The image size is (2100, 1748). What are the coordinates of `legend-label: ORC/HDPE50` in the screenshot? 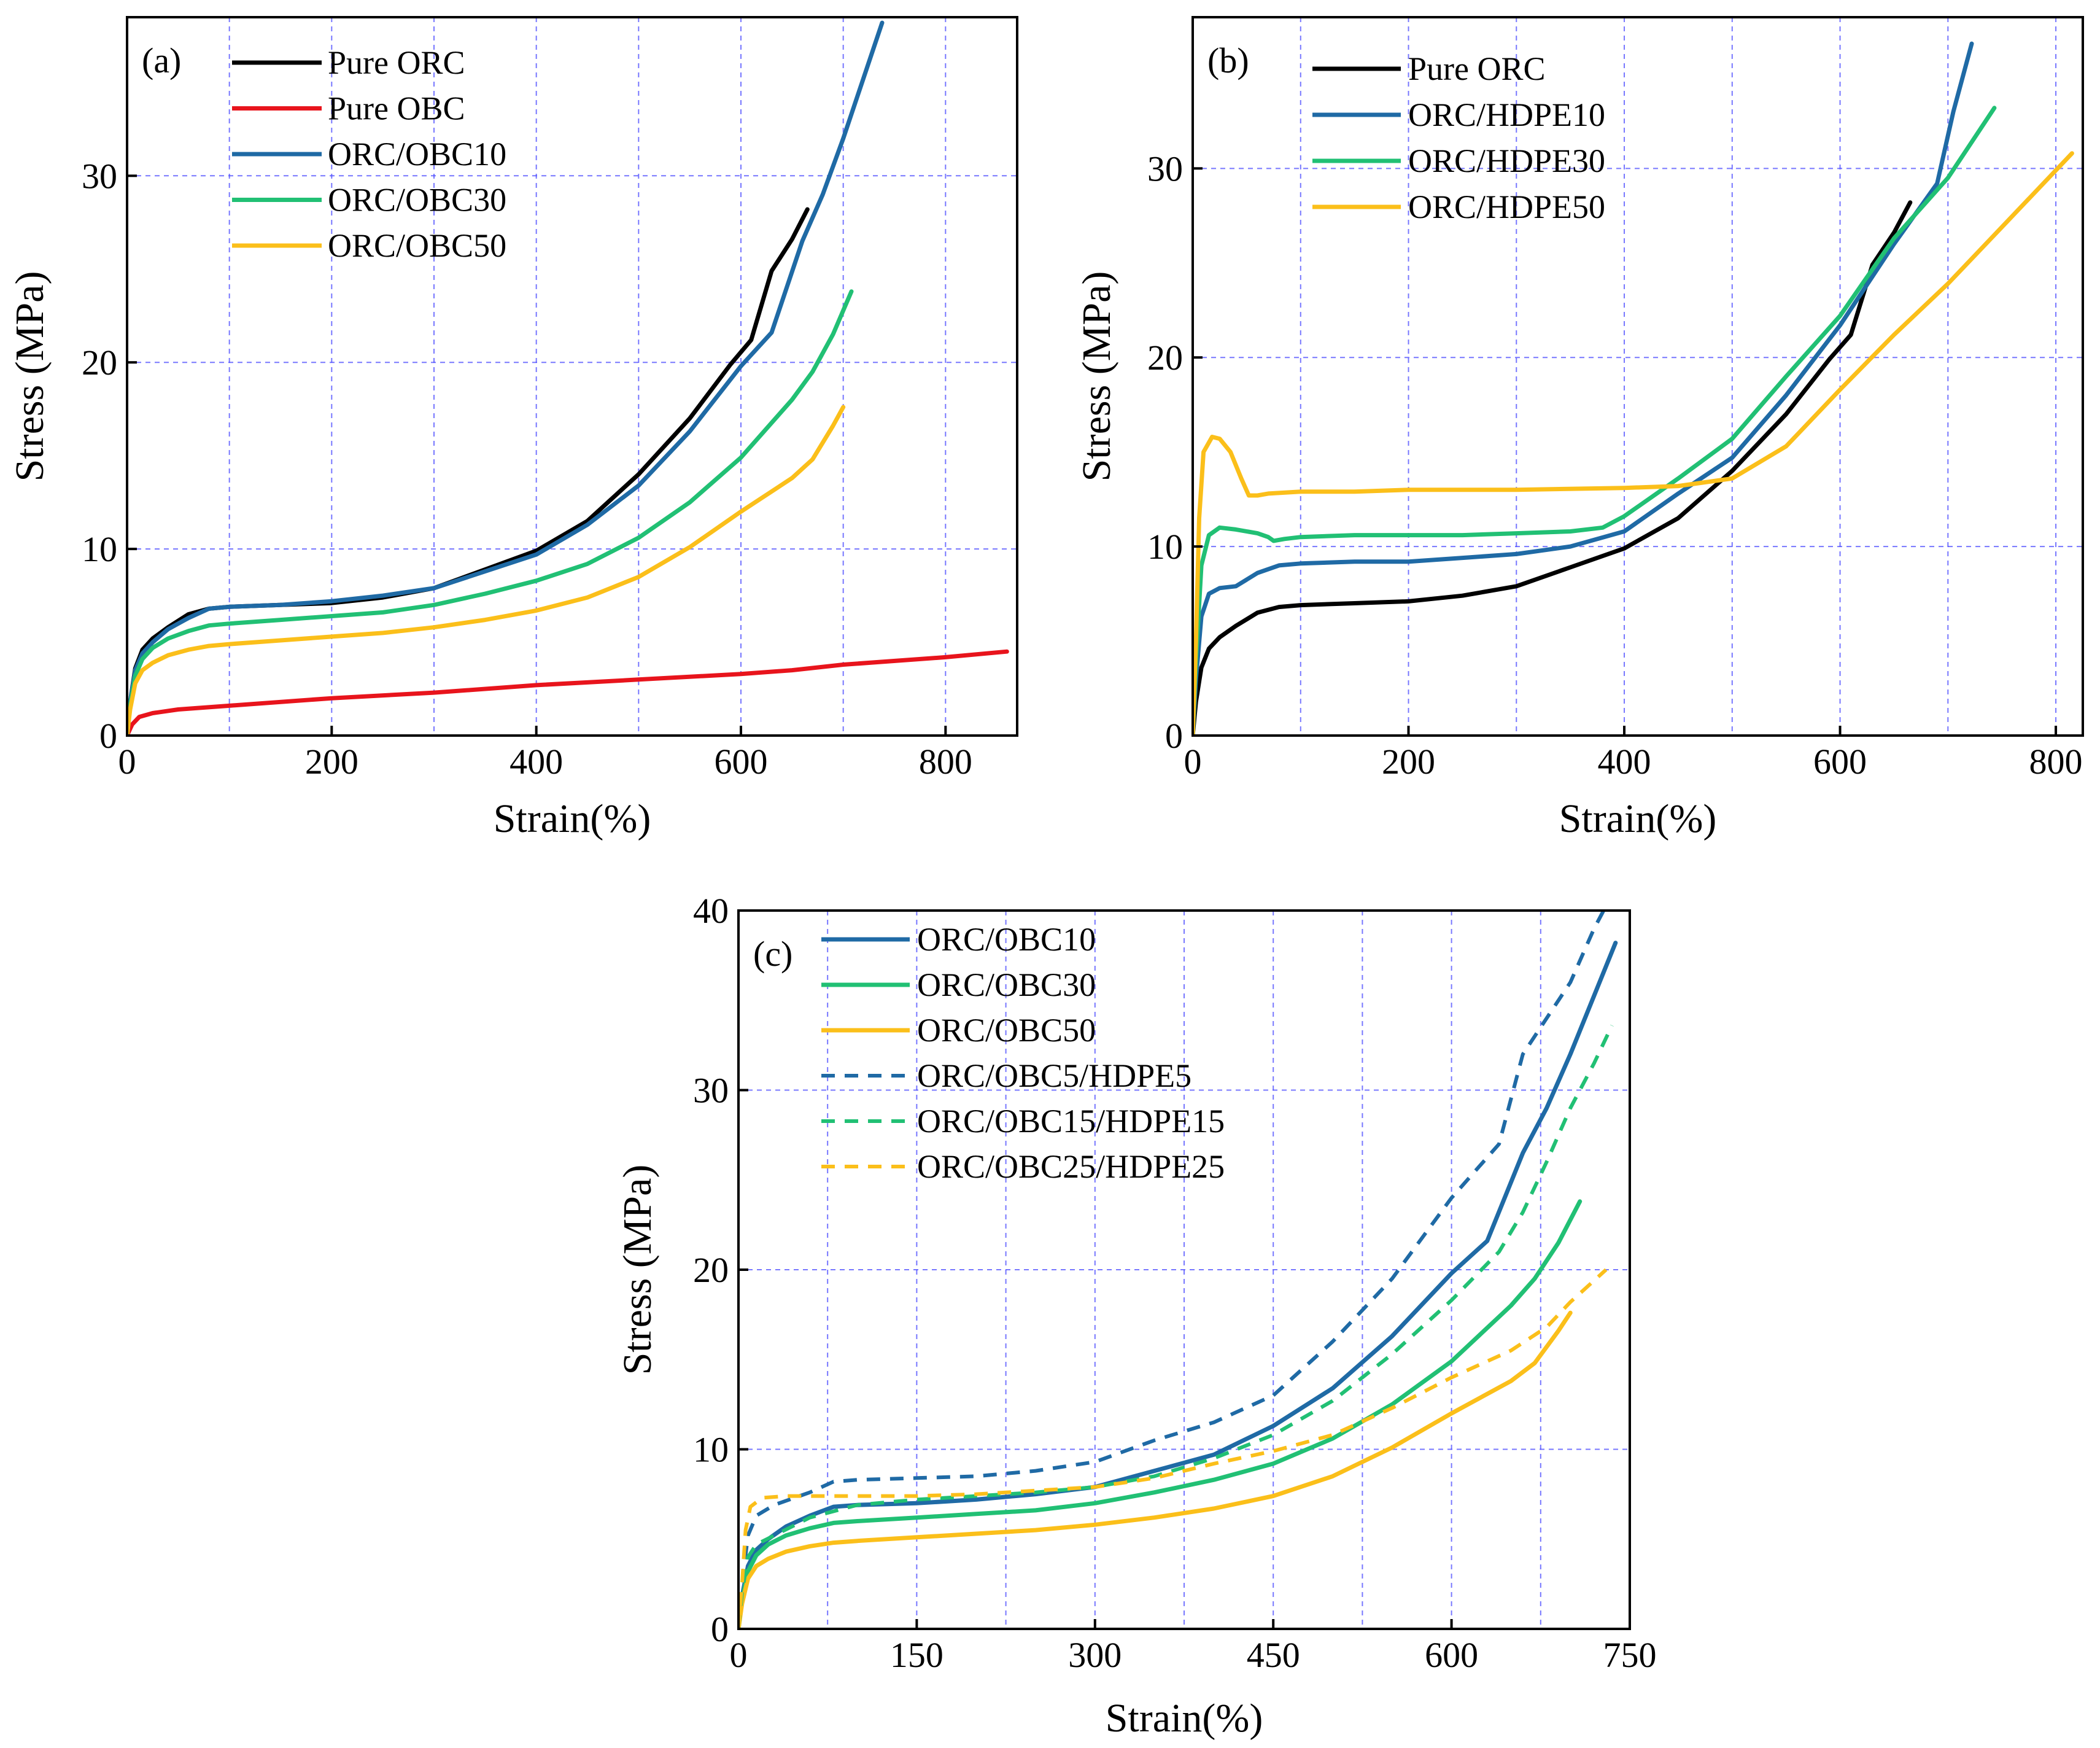 It's located at (1506, 207).